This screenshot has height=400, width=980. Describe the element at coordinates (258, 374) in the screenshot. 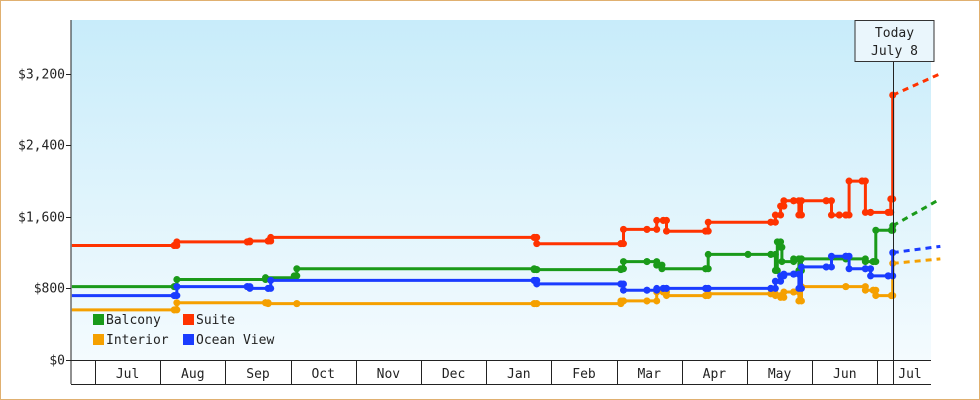

I see `x-tick-label: Sep` at that location.